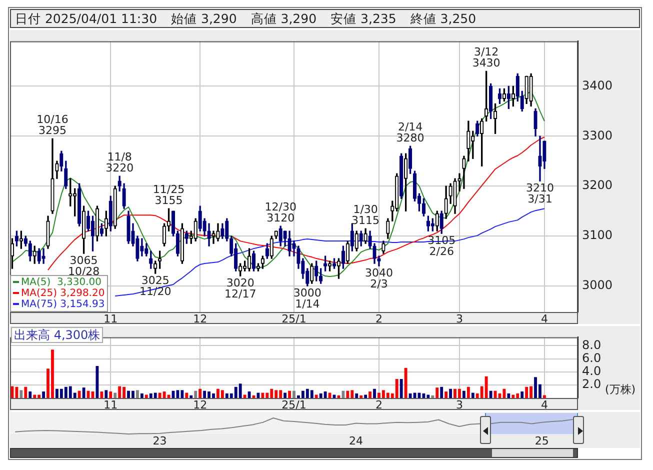  Describe the element at coordinates (592, 357) in the screenshot. I see `y-tick-label: 6.0` at that location.